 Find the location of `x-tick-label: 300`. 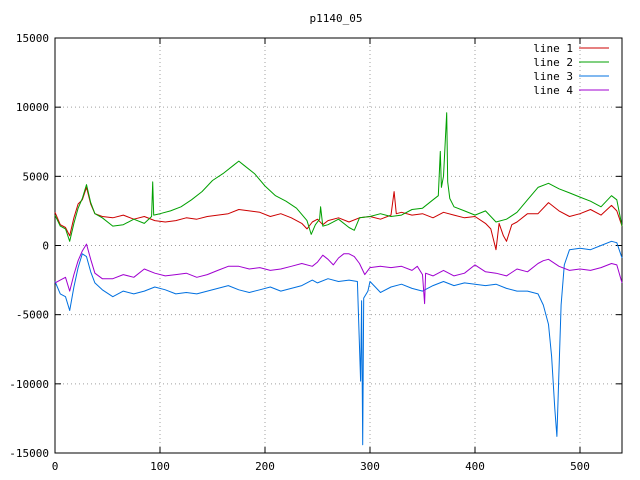

x-tick-label: 300 is located at coordinates (370, 466).